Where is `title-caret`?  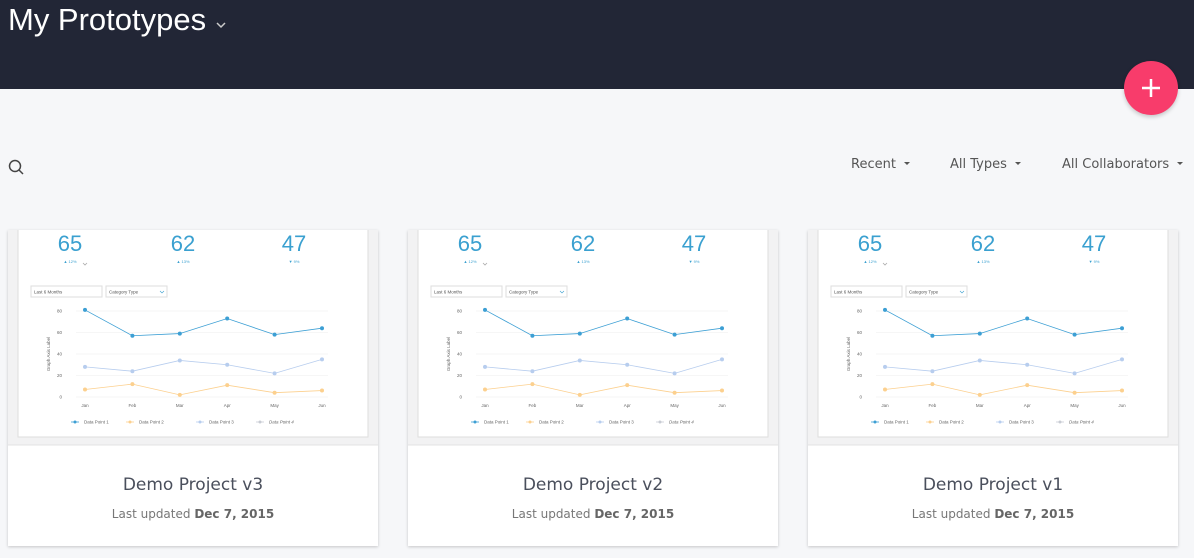
title-caret is located at coordinates (221, 25).